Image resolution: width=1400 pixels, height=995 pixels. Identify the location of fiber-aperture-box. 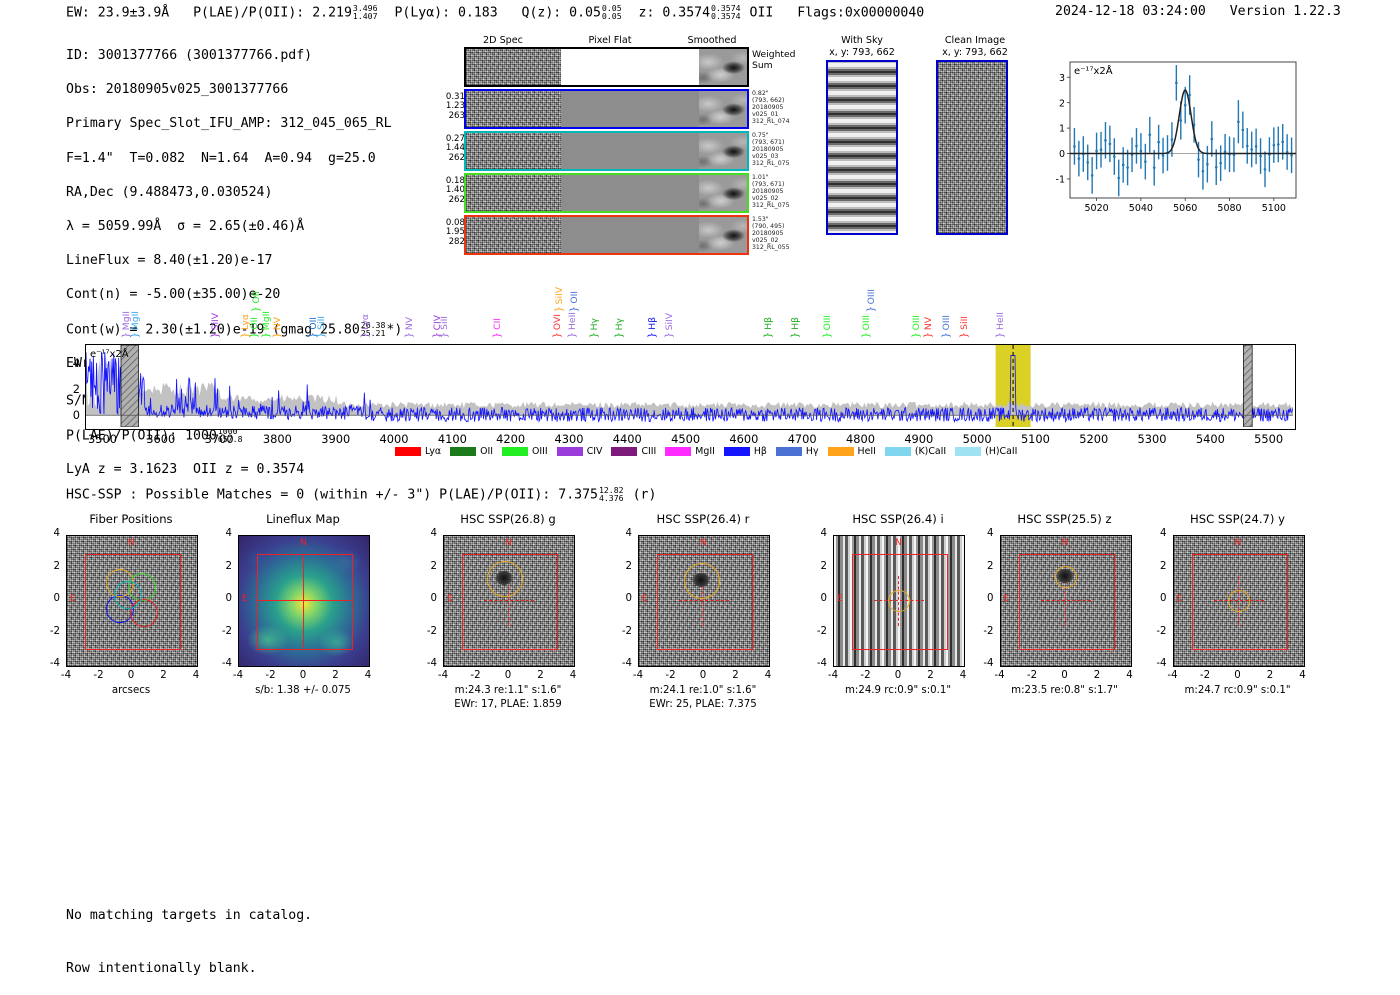
(133, 602).